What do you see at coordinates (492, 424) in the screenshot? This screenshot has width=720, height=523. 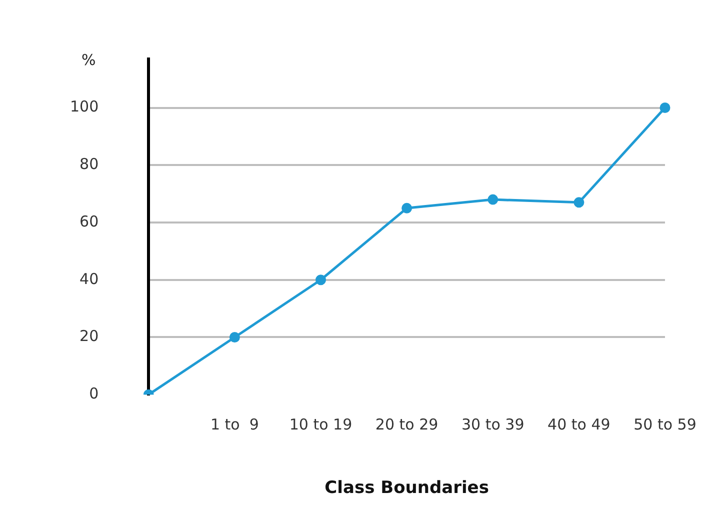 I see `x-tick-label: 30 to 39` at bounding box center [492, 424].